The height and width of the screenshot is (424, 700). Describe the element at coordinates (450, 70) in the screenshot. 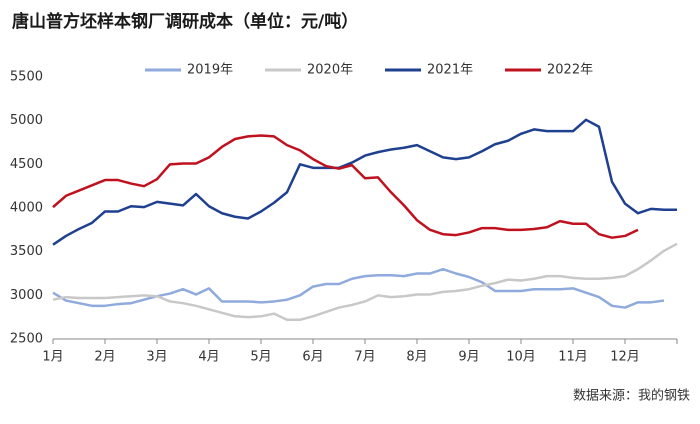

I see `legend-label: 2021年` at that location.